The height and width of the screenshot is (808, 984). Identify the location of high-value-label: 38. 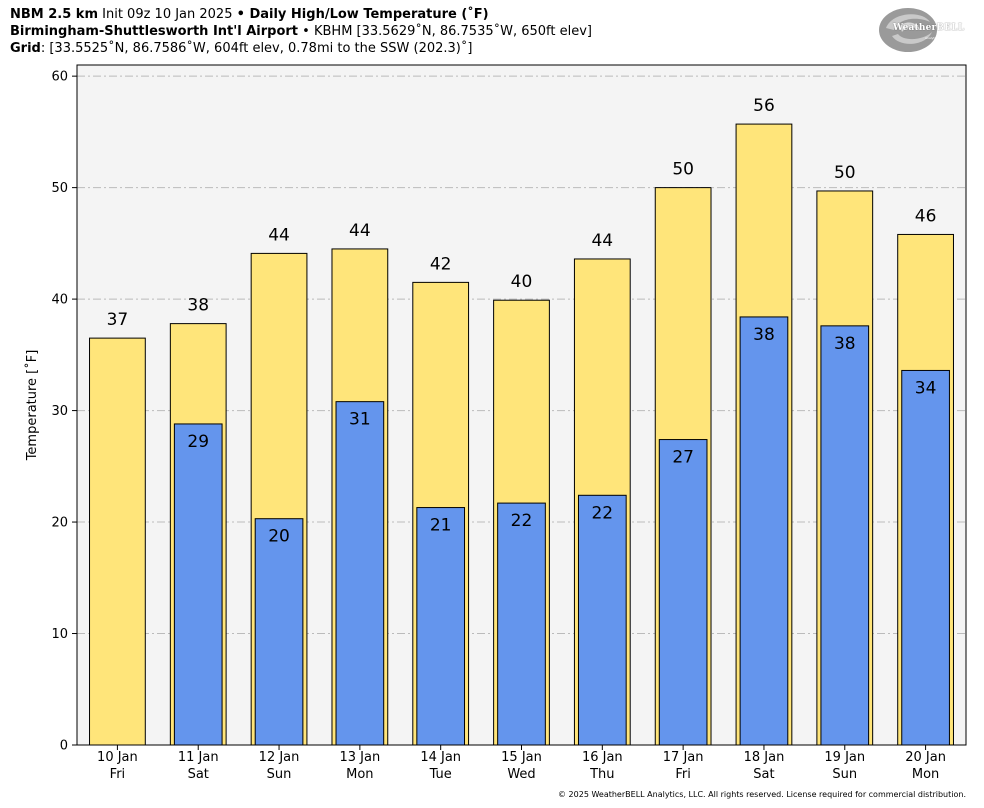
(198, 306).